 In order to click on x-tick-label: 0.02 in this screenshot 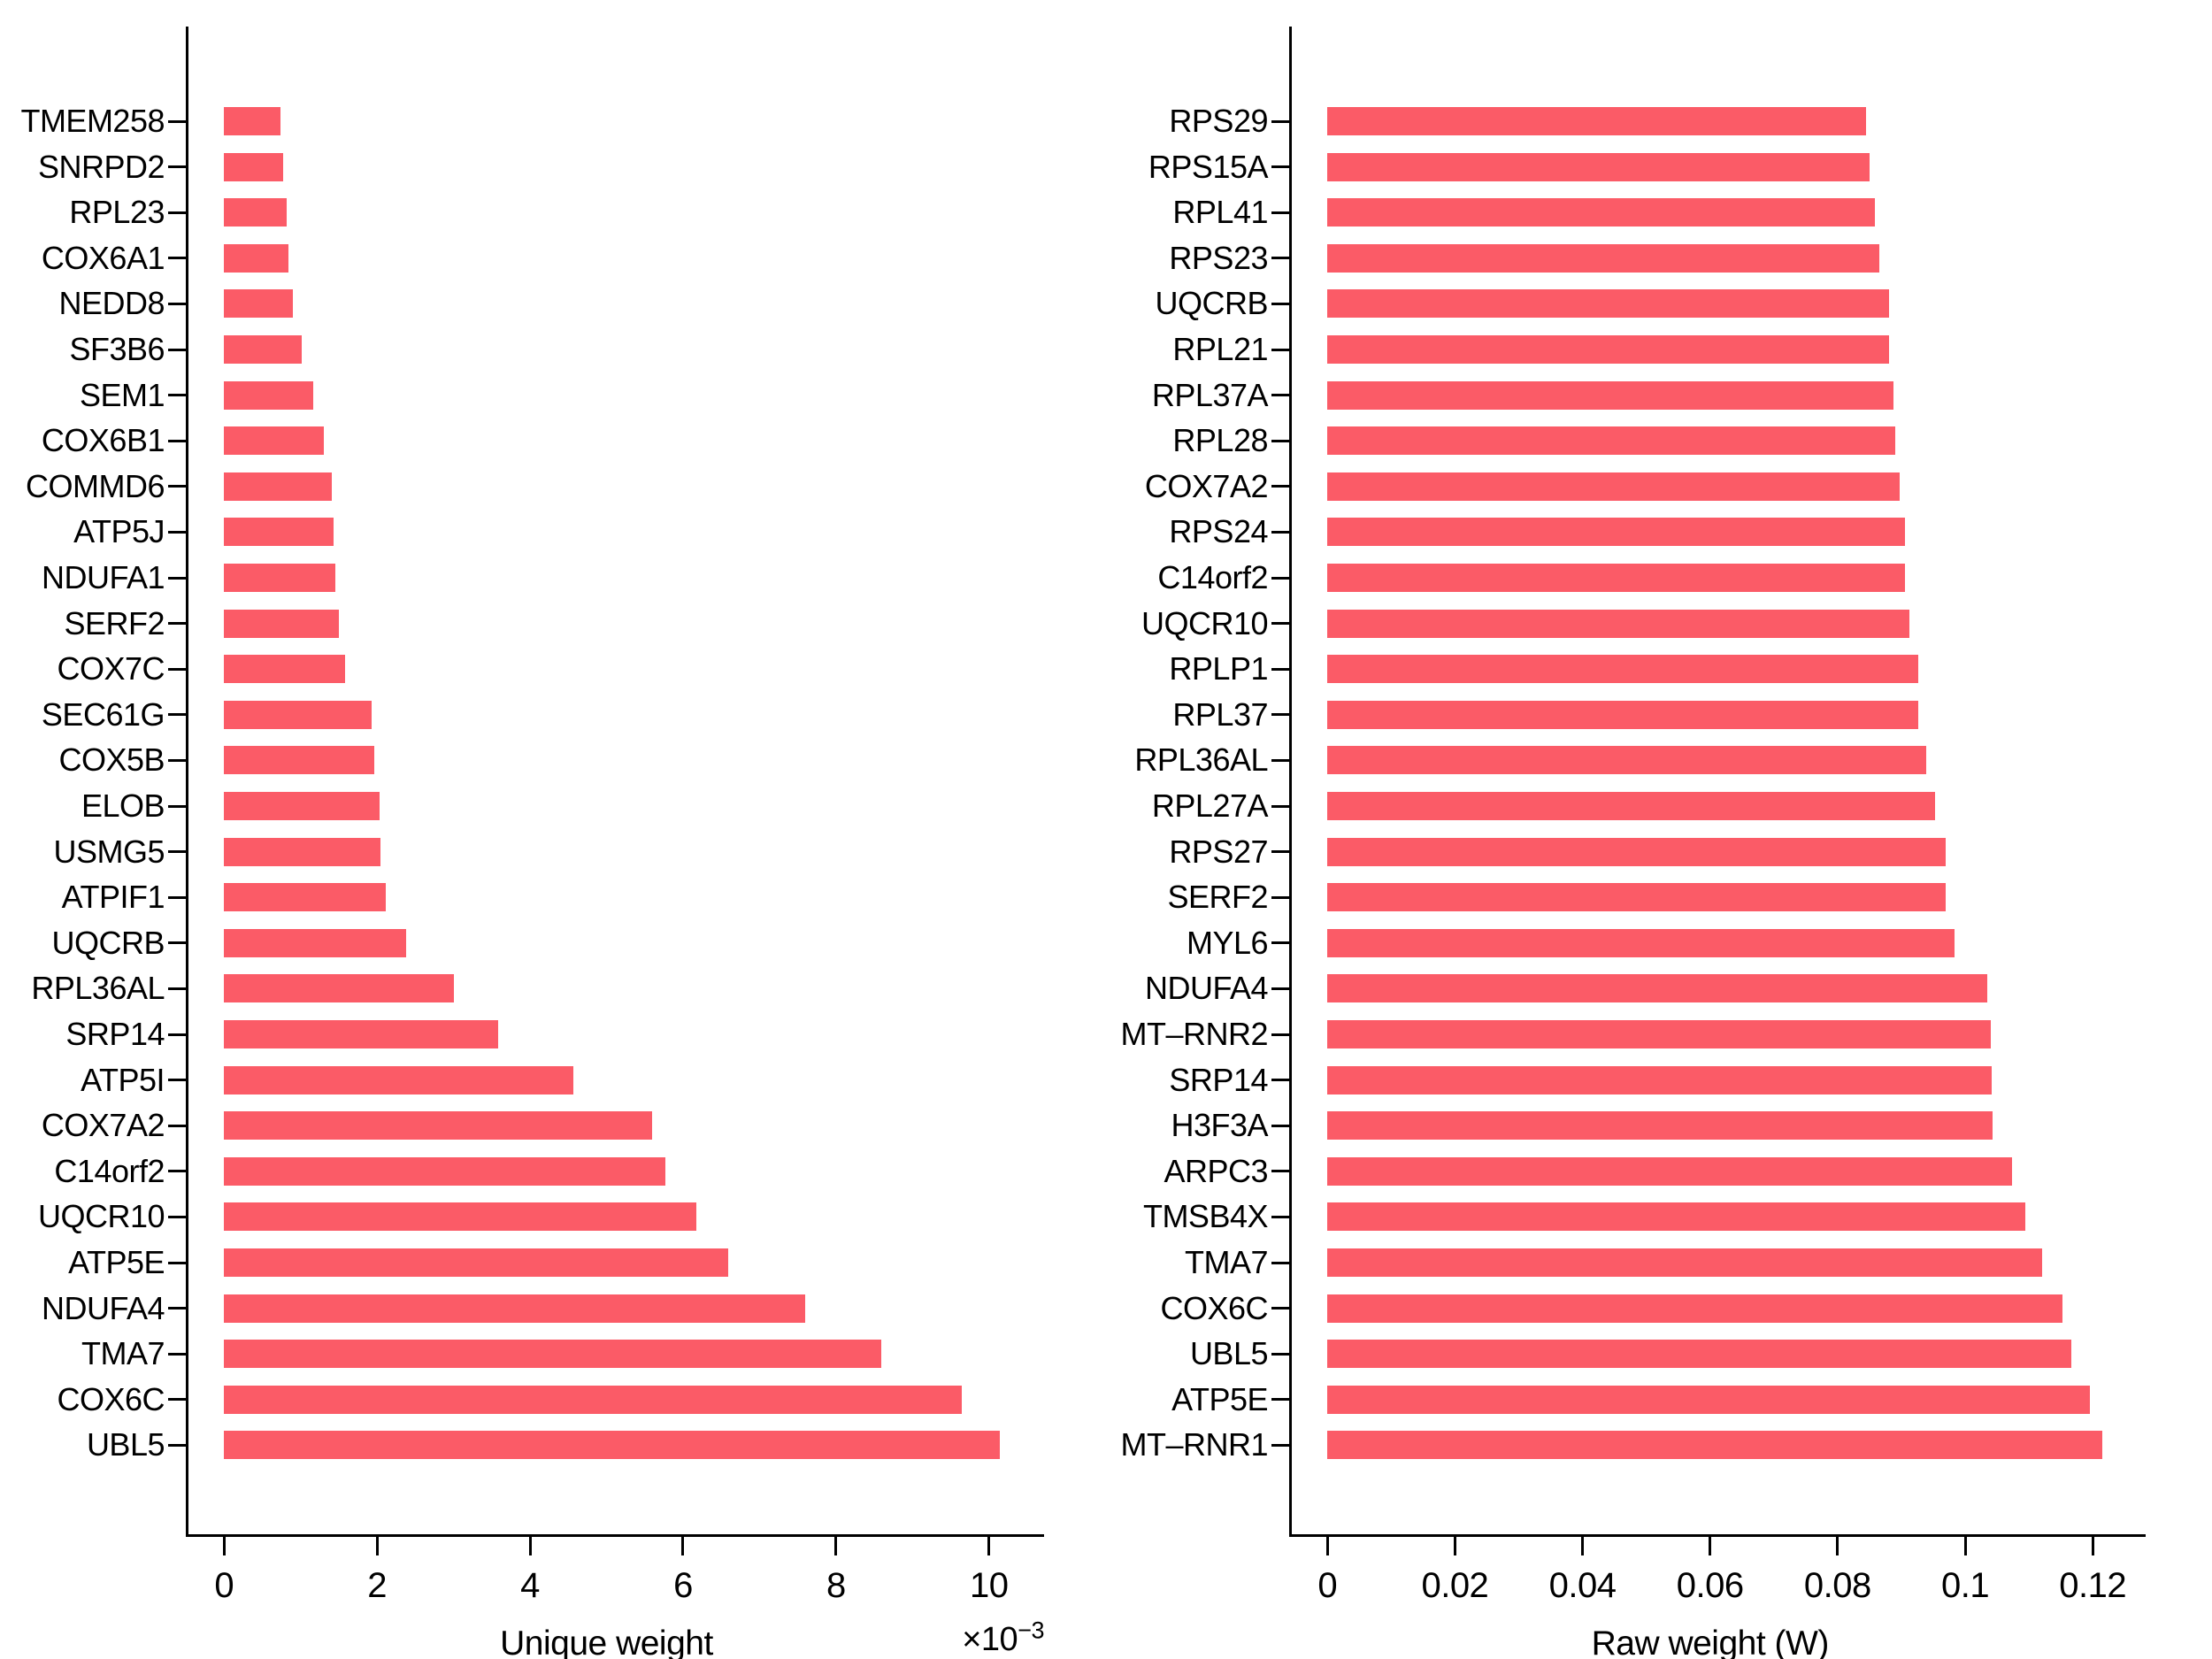, I will do `click(1455, 1586)`.